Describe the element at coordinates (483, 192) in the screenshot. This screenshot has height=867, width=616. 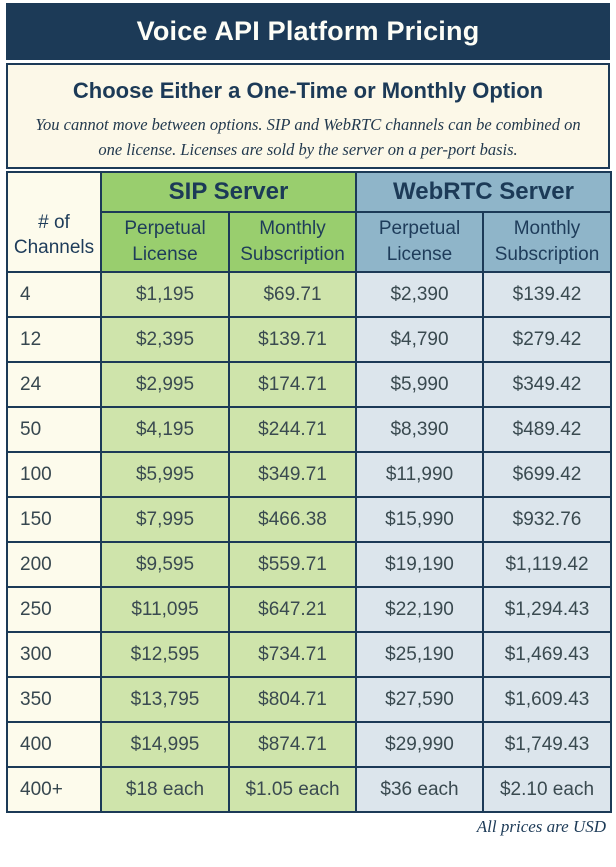
I see `webrtc-server-group-header: WebRTC Server` at that location.